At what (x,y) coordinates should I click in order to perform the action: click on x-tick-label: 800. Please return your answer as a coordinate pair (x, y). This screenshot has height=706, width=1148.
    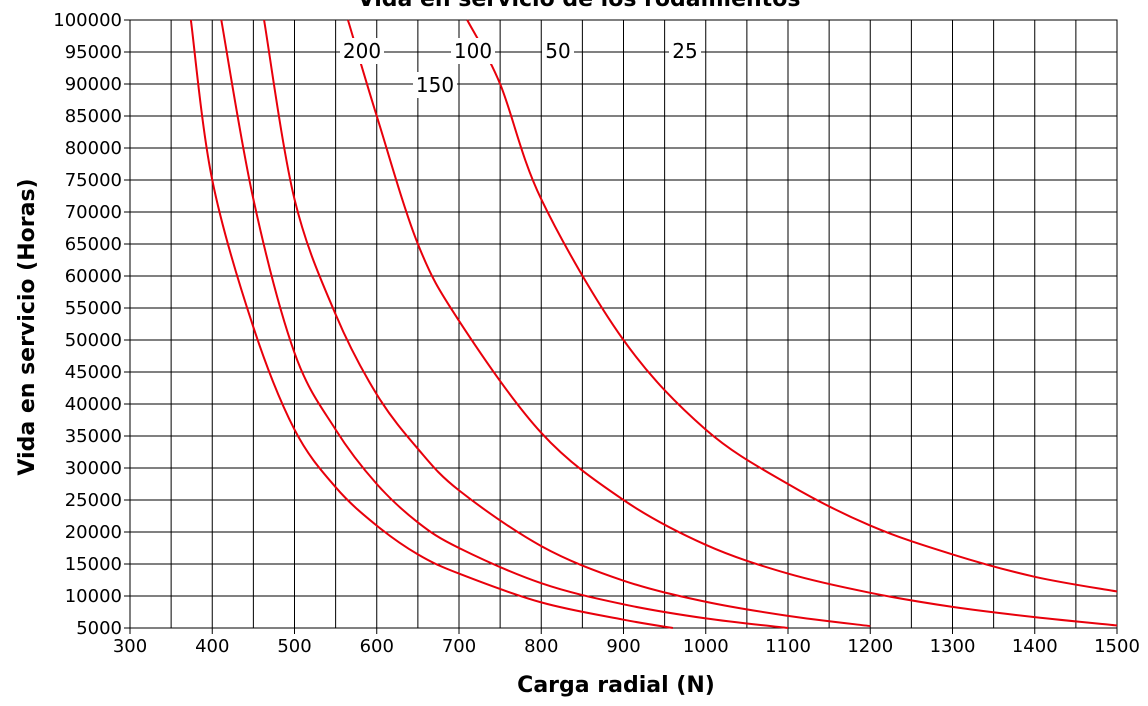
    Looking at the image, I should click on (541, 646).